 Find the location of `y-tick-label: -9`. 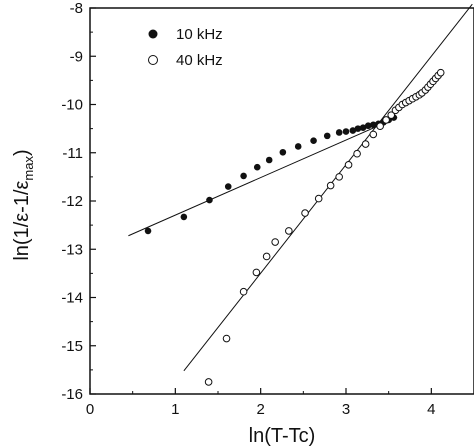

y-tick-label: -9 is located at coordinates (76, 56).